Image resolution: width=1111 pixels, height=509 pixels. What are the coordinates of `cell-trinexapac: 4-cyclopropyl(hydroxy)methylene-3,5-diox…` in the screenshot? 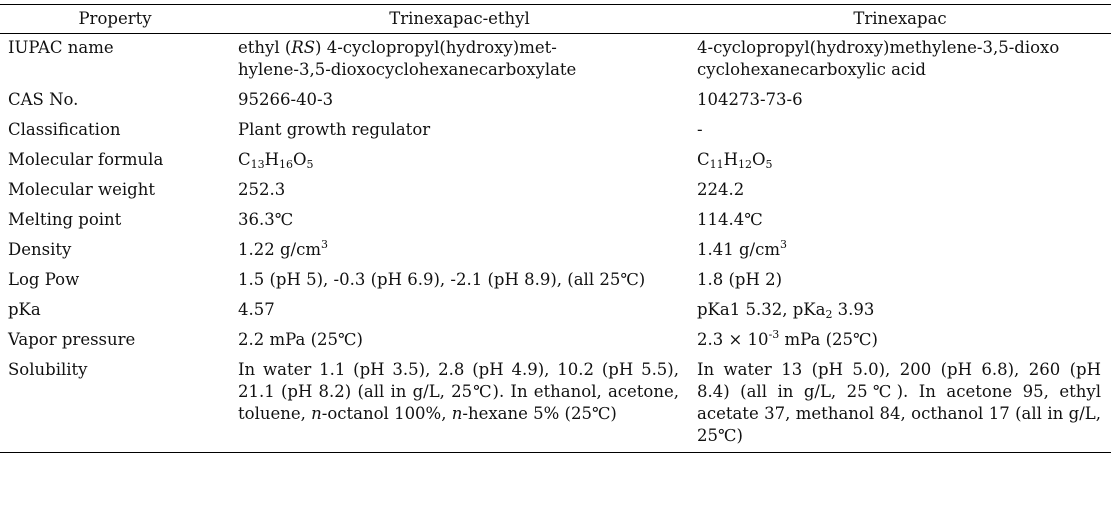 It's located at (878, 58).